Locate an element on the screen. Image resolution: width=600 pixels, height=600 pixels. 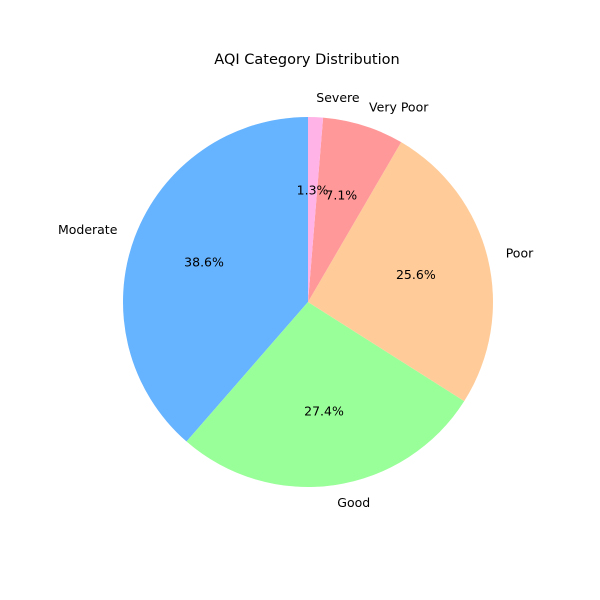
slice-label-good: Good is located at coordinates (353, 502).